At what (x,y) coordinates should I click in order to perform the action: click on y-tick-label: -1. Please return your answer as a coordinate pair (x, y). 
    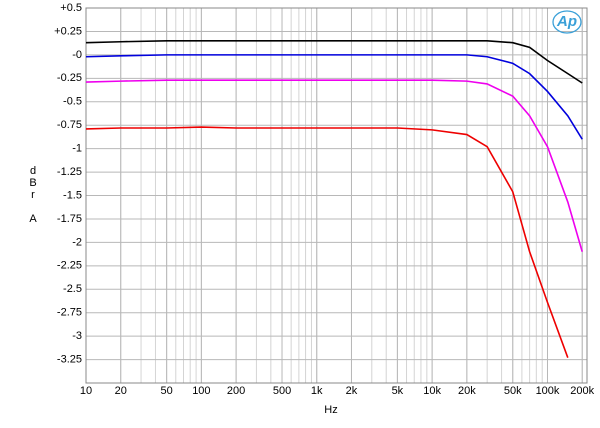
    Looking at the image, I should click on (77, 149).